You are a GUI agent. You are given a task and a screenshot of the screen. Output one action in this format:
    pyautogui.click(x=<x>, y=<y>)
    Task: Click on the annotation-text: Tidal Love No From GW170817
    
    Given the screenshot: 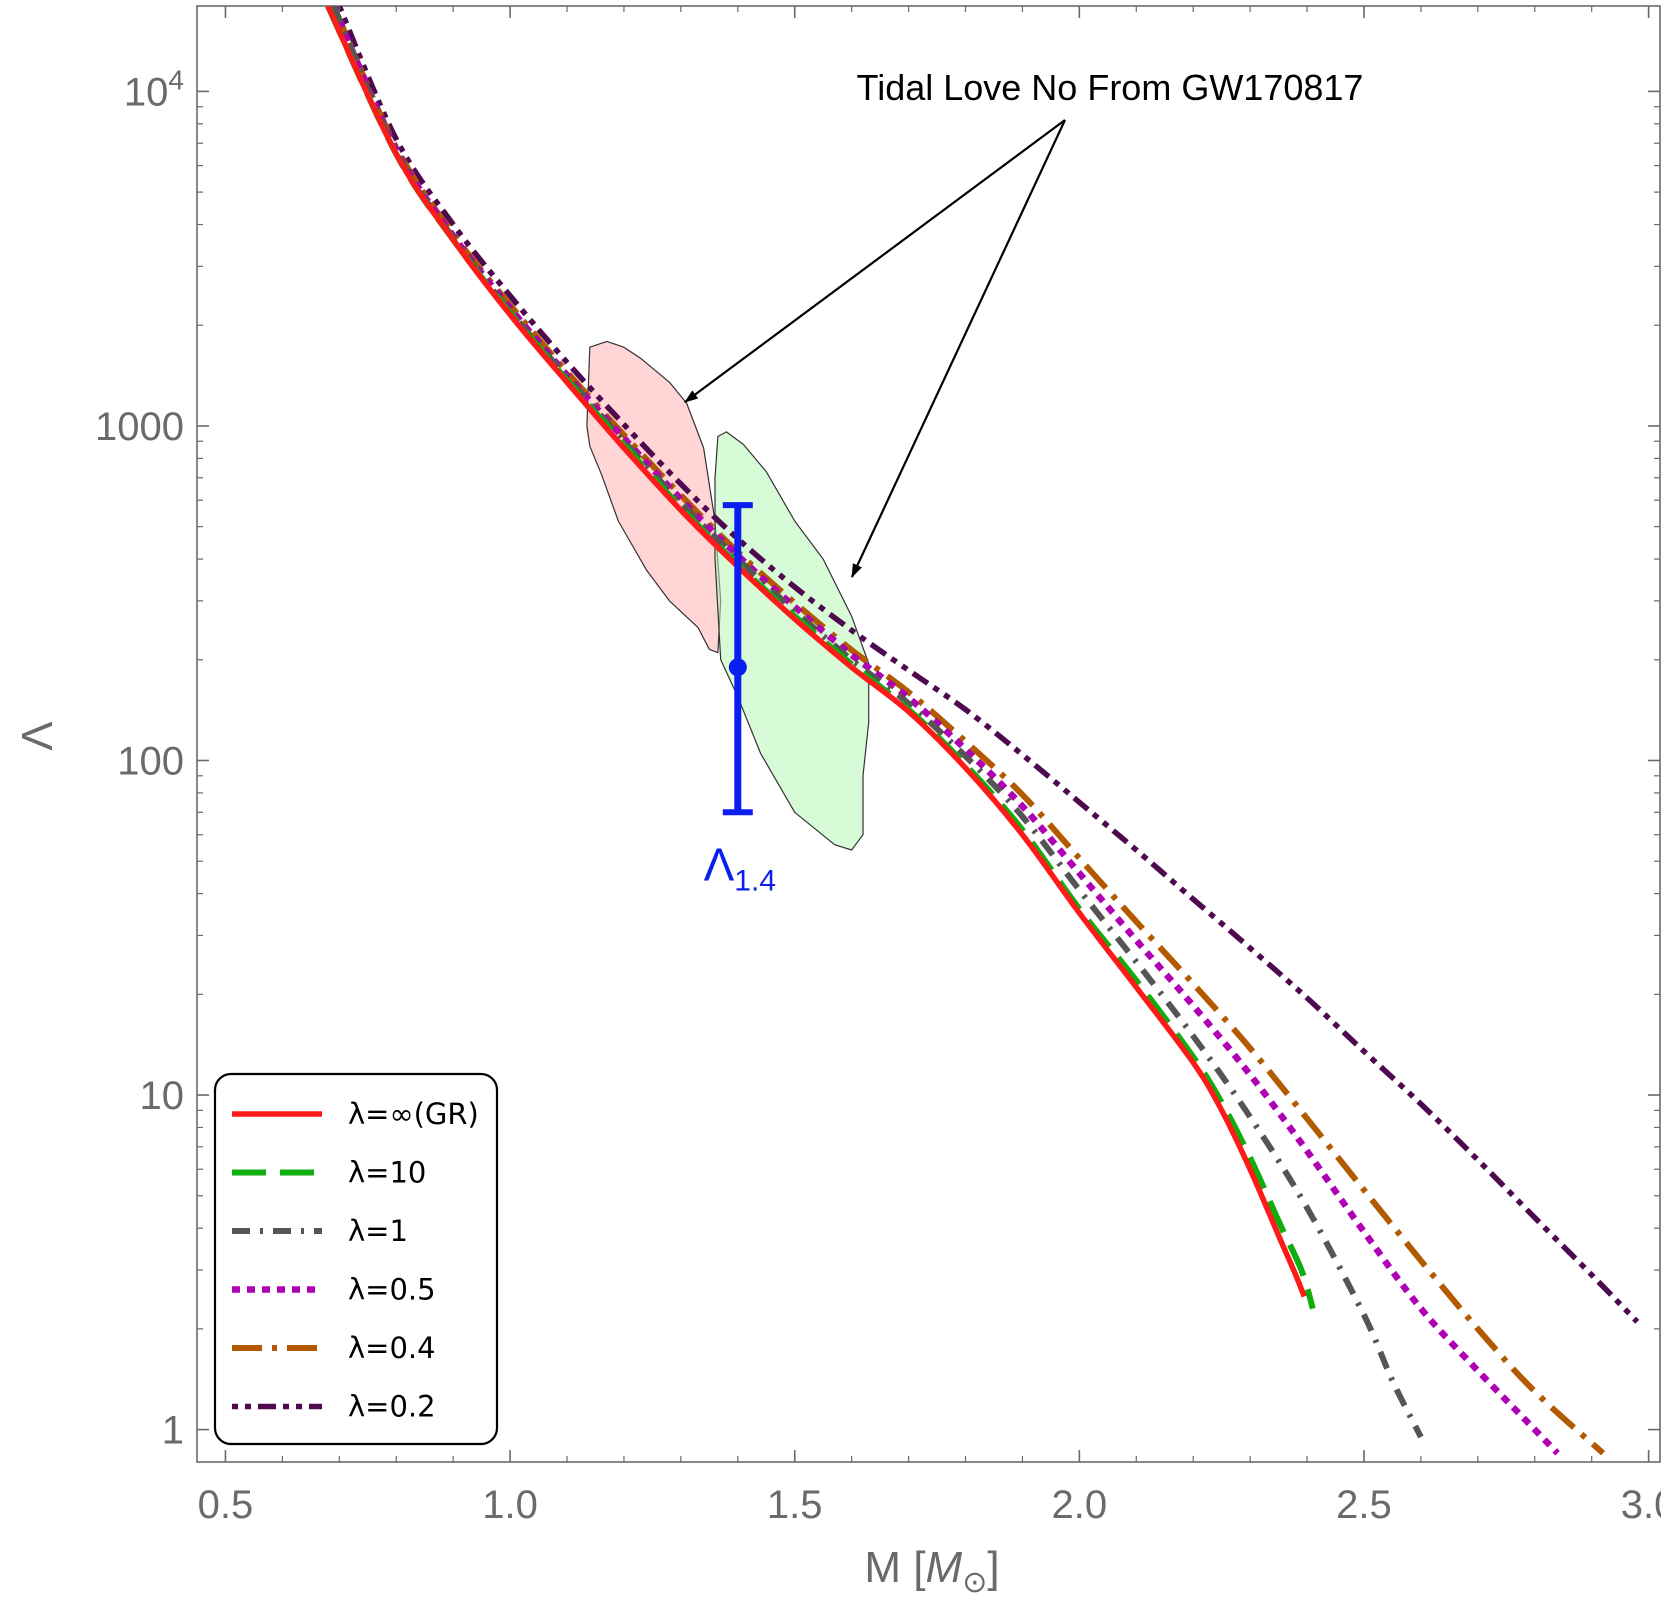 What is the action you would take?
    pyautogui.click(x=1110, y=87)
    